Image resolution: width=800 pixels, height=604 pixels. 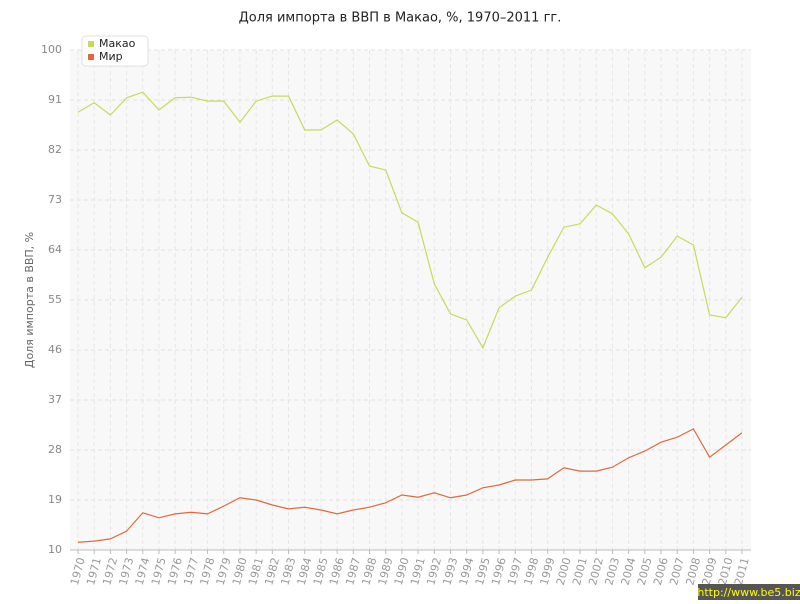 What do you see at coordinates (111, 56) in the screenshot?
I see `legend-label: Мир` at bounding box center [111, 56].